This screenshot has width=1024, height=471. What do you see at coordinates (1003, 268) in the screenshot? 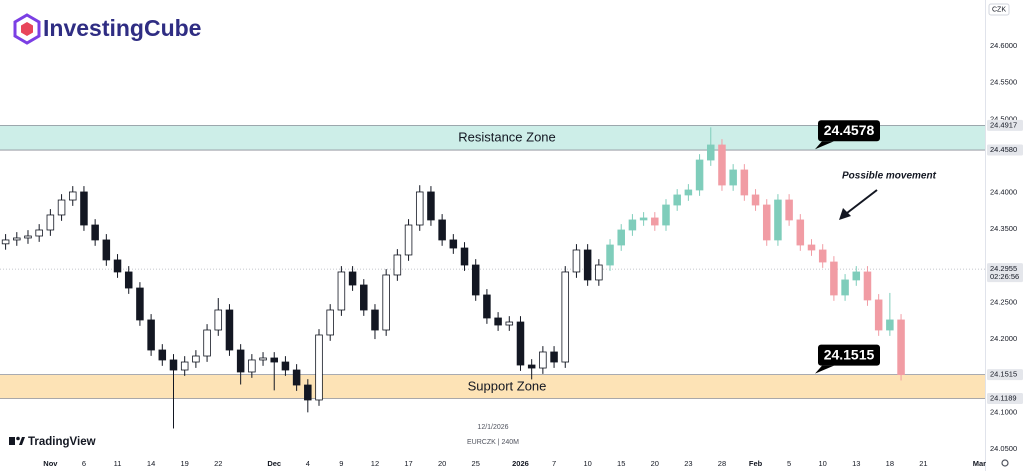
I see `price-label: 24.2955` at bounding box center [1003, 268].